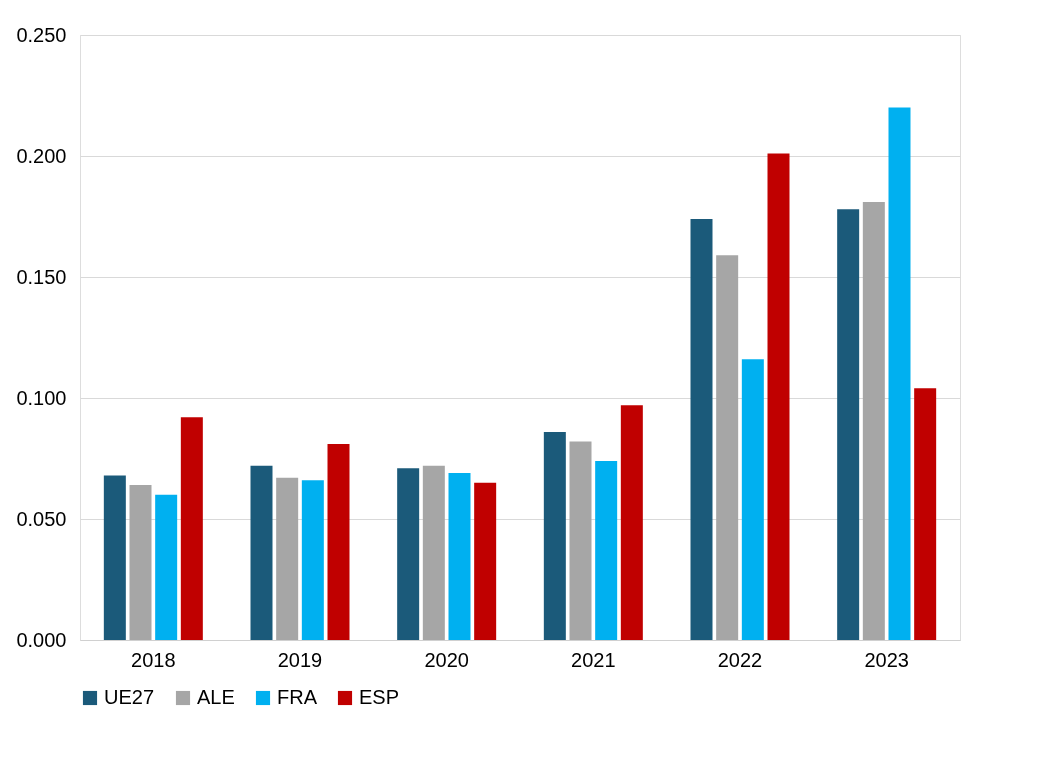  I want to click on y-tick-label: 0.000, so click(41, 639).